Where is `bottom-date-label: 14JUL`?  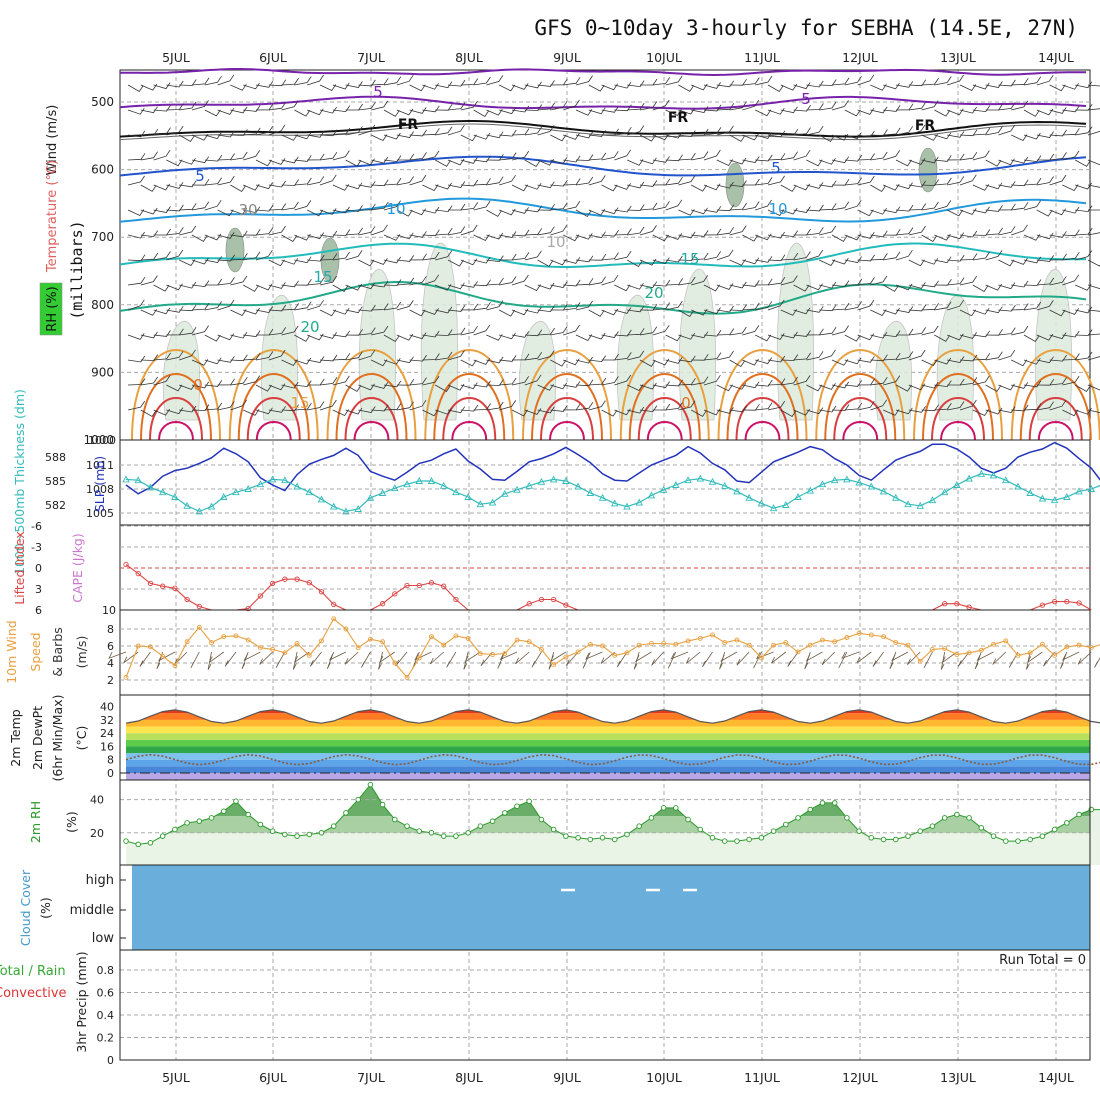 bottom-date-label: 14JUL is located at coordinates (1056, 1077).